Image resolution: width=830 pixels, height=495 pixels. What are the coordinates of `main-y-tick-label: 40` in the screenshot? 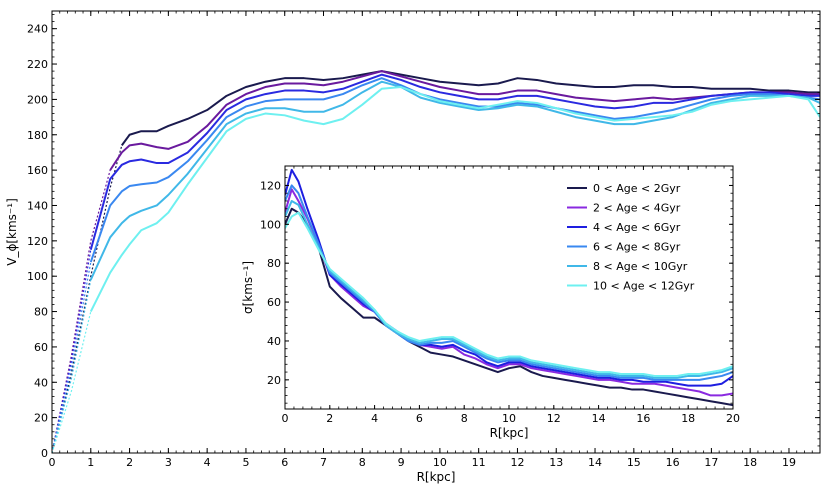 It's located at (41, 382).